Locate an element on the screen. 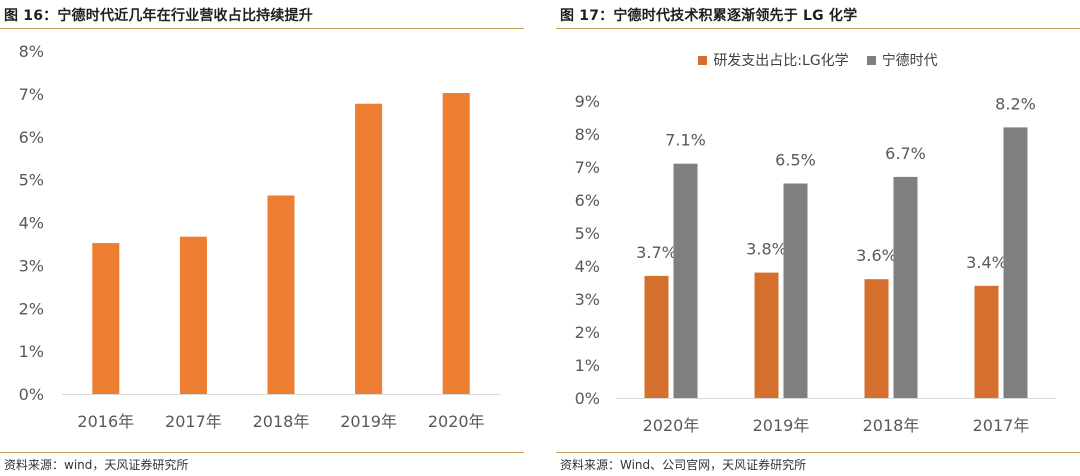 The image size is (1080, 476). figure-16-source-rule is located at coordinates (262, 452).